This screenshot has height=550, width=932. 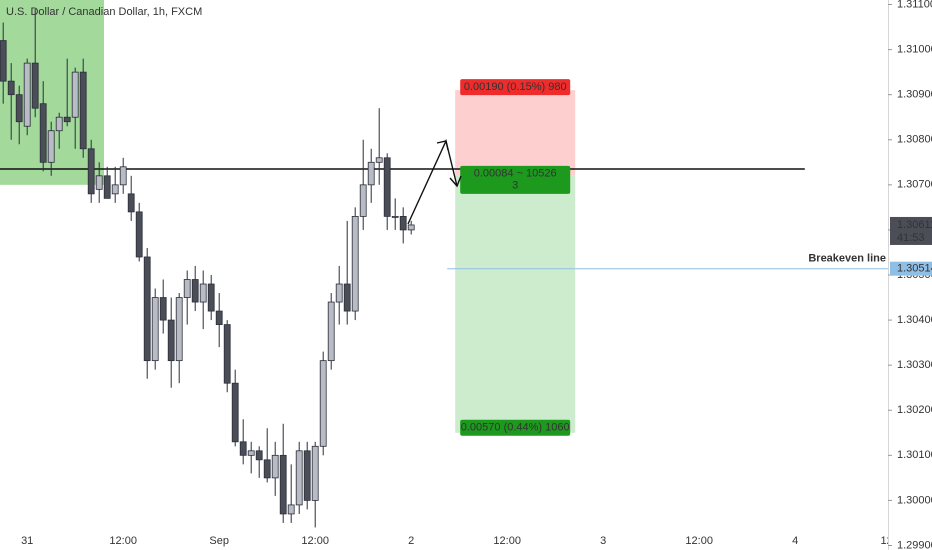 I want to click on target-label: 0.00570 (0.44%) 1060, so click(x=515, y=428).